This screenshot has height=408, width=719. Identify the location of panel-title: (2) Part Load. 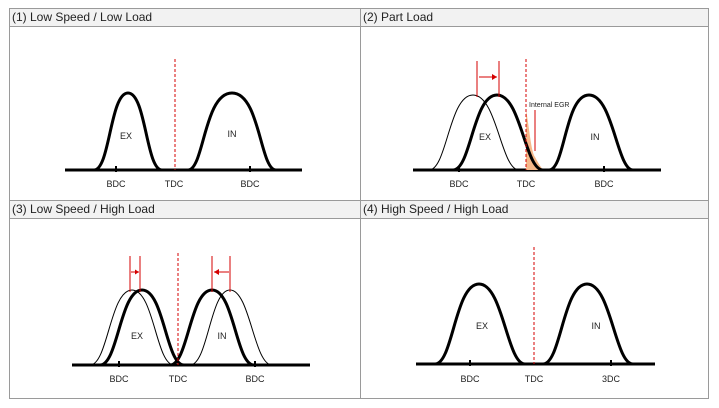
(534, 18).